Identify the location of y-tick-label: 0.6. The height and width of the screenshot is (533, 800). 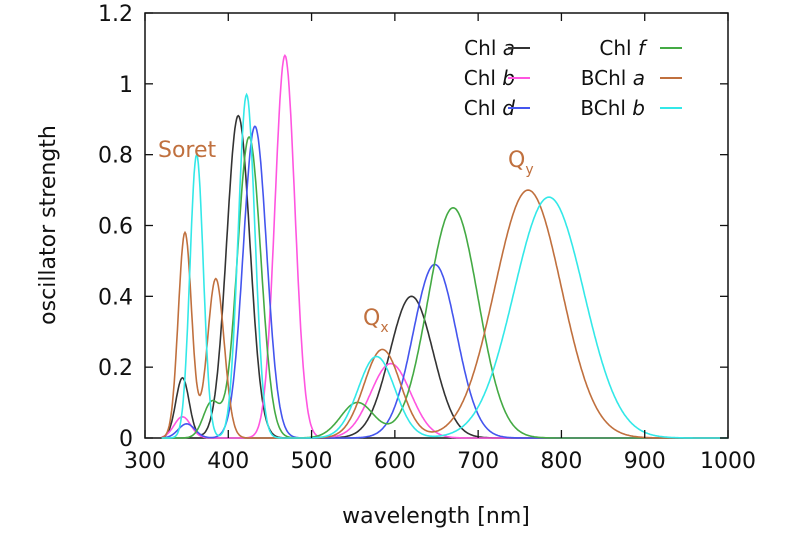
(115, 227).